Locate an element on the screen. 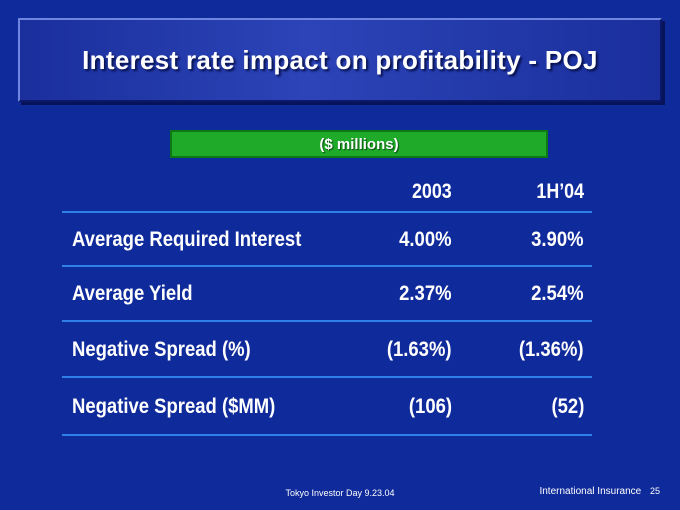  table-cell: 2.54% is located at coordinates (557, 293).